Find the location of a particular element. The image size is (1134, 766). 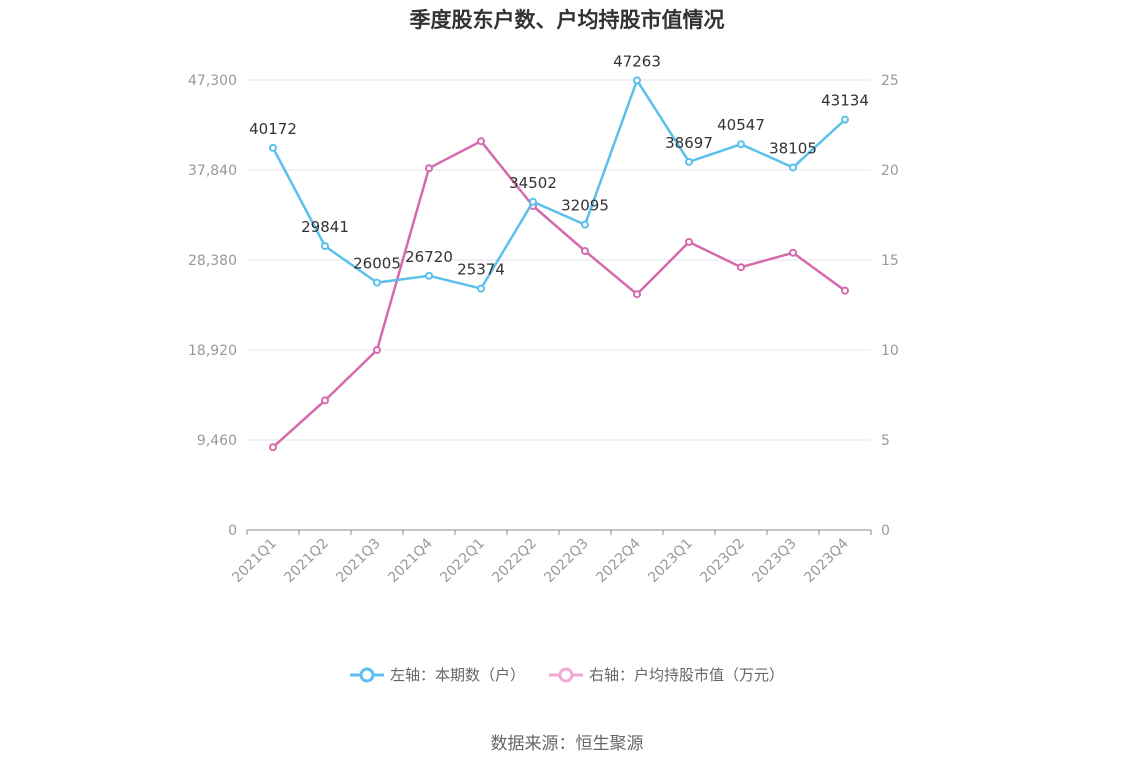

x-tick-label: 2021Q1 is located at coordinates (254, 561).